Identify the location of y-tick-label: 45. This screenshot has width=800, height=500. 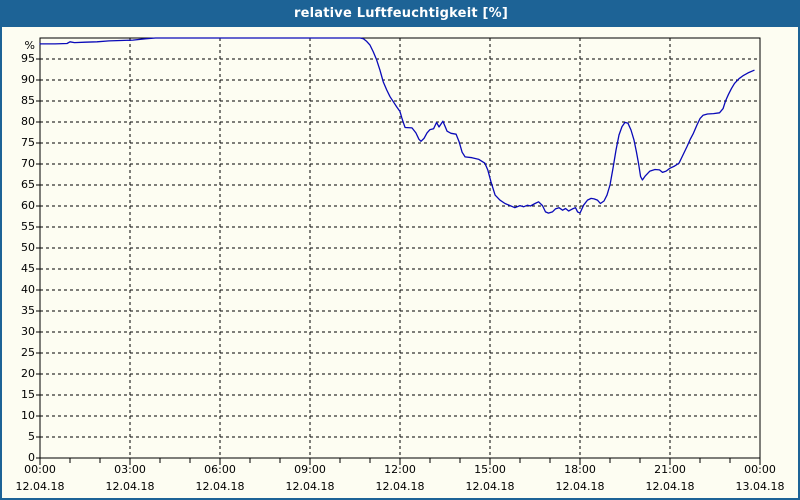
(28, 268).